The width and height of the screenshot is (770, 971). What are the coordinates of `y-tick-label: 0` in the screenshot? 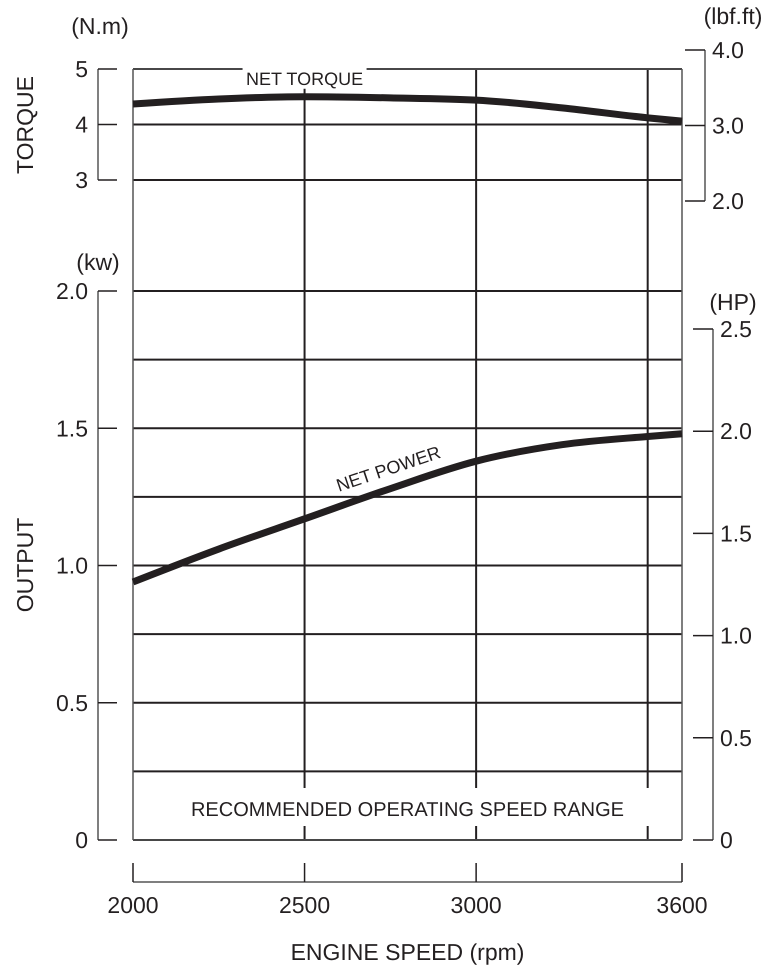 It's located at (81, 840).